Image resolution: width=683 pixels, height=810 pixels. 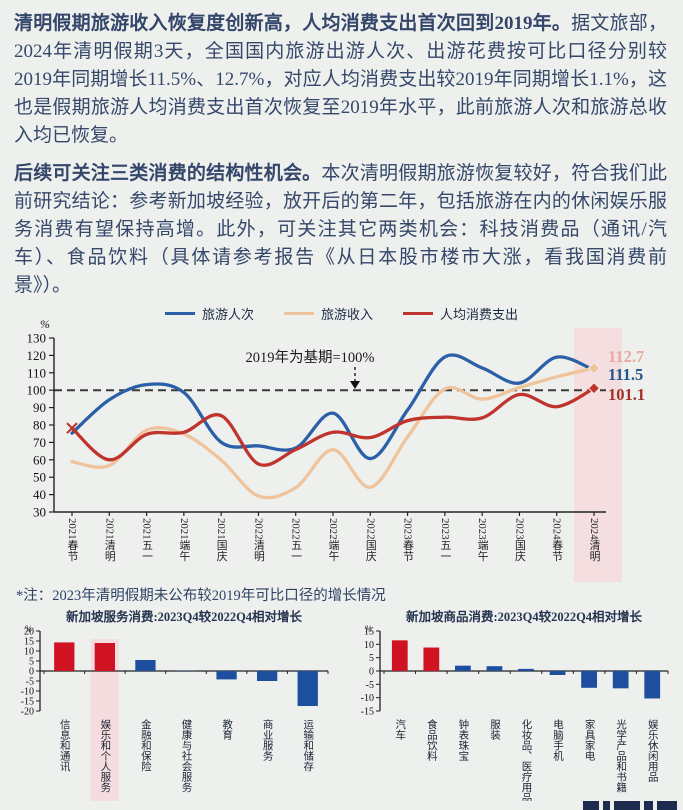 I want to click on legend-swatch-percapita, so click(x=418, y=313).